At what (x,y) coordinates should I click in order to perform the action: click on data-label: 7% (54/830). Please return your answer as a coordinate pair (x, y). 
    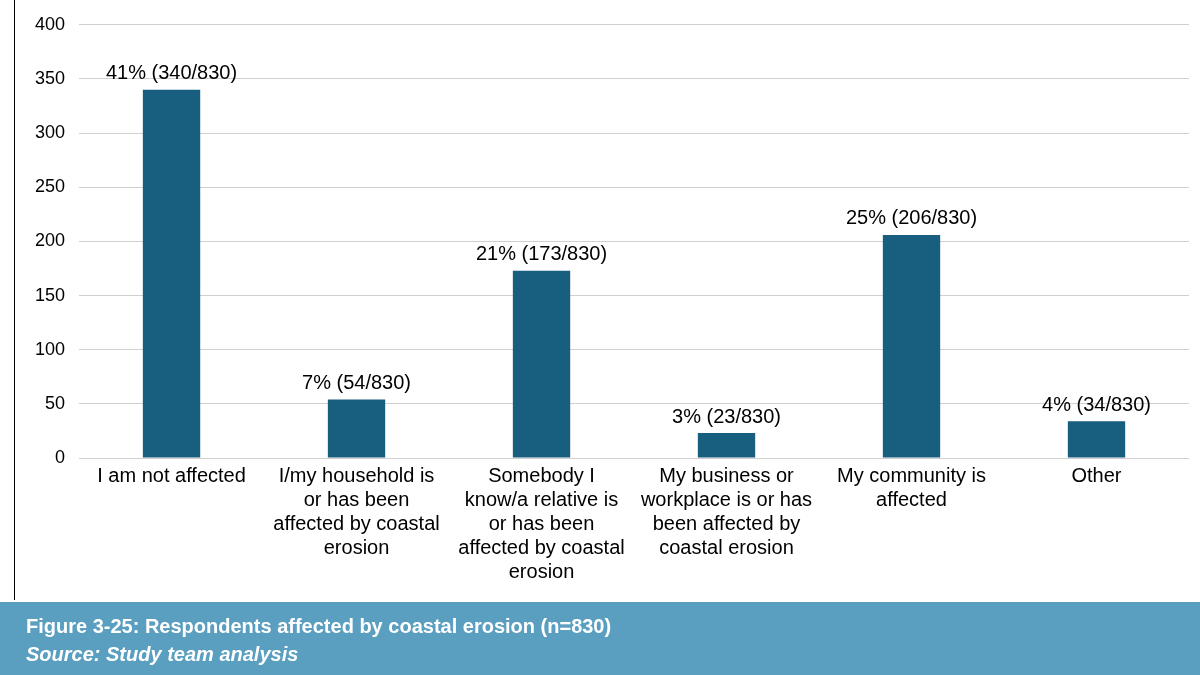
    Looking at the image, I should click on (357, 382).